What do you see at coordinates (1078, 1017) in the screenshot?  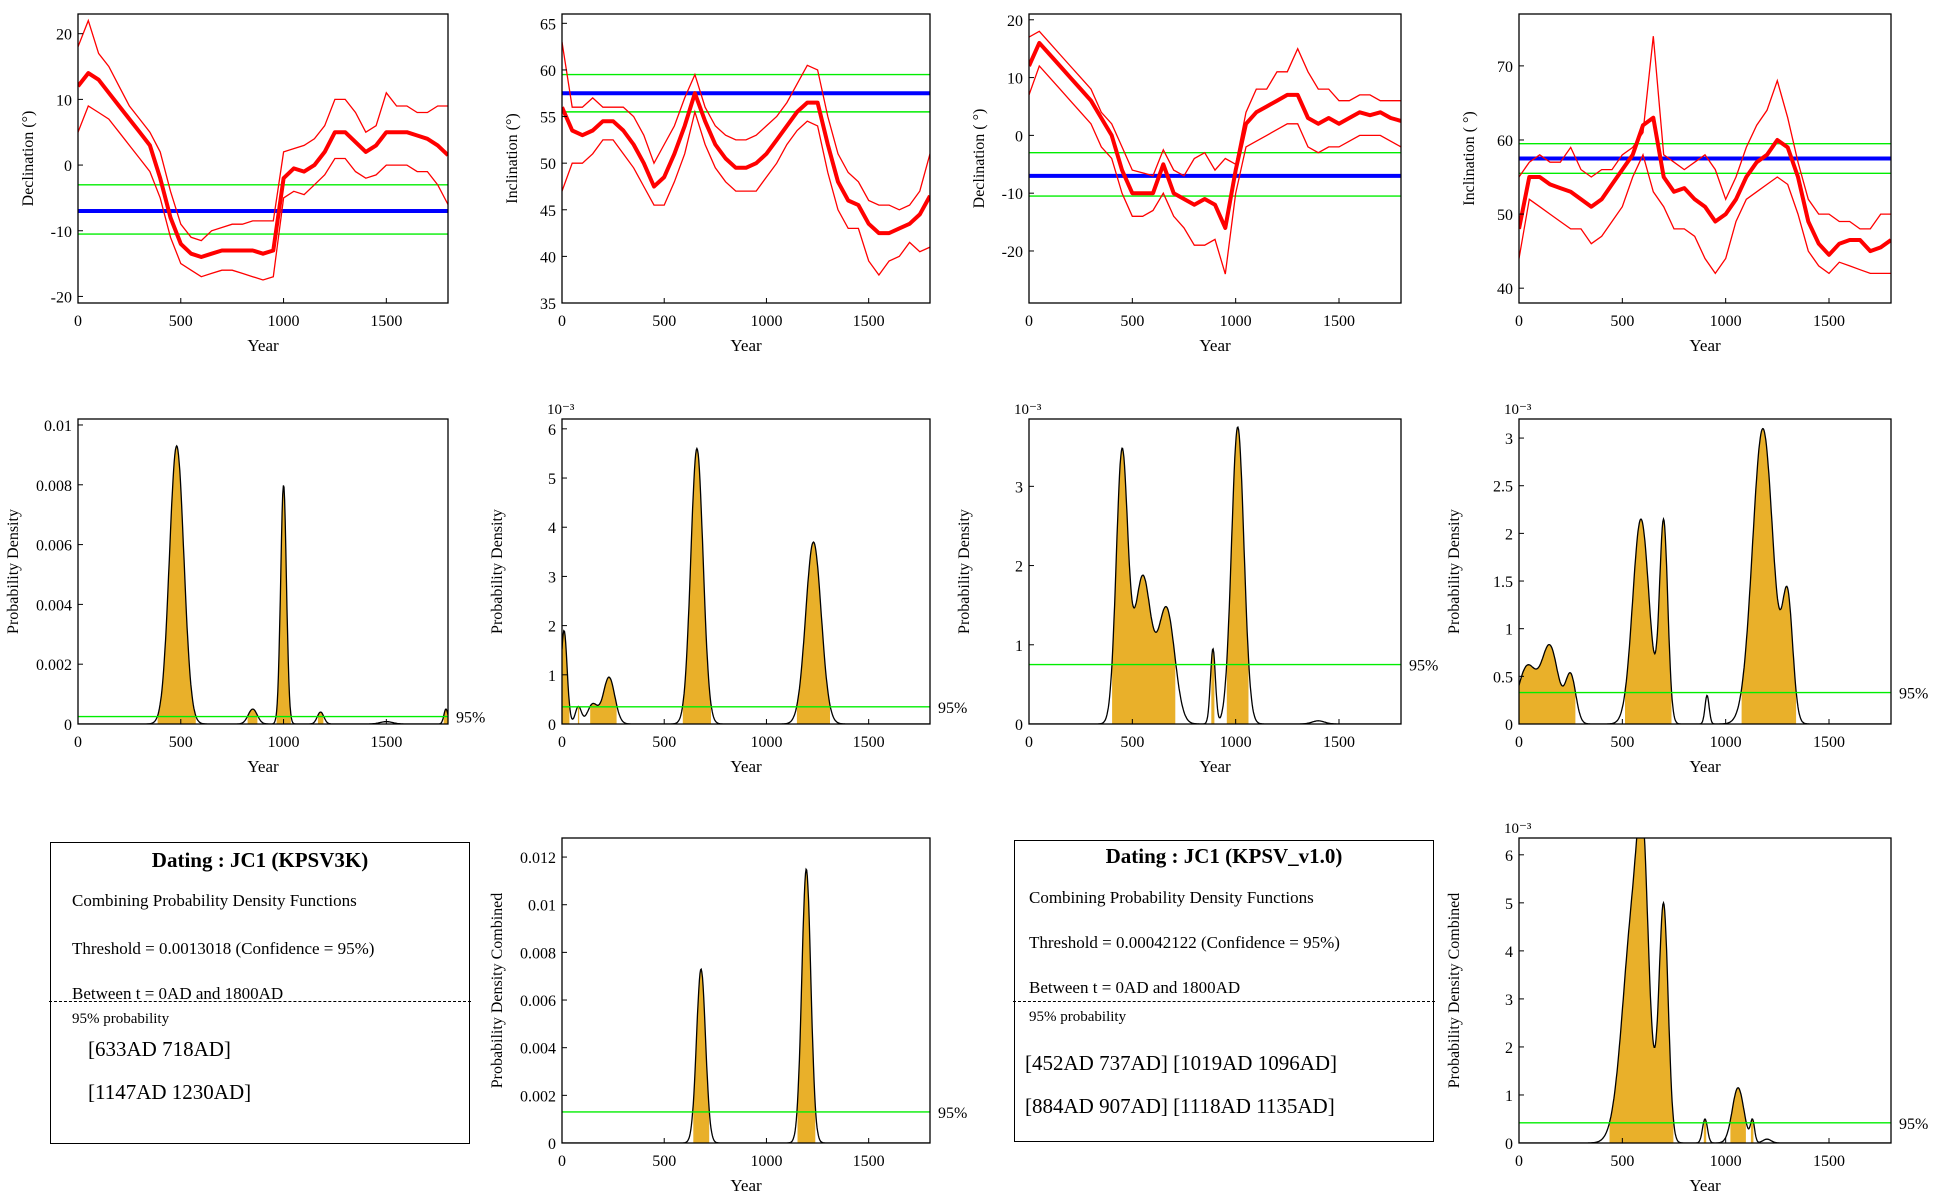 I see `panel-prob-label: 95% probability` at bounding box center [1078, 1017].